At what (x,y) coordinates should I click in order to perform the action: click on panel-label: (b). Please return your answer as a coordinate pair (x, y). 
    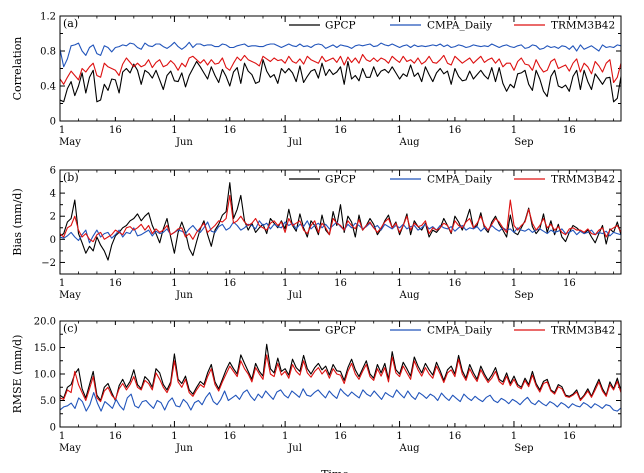
    Looking at the image, I should click on (71, 177).